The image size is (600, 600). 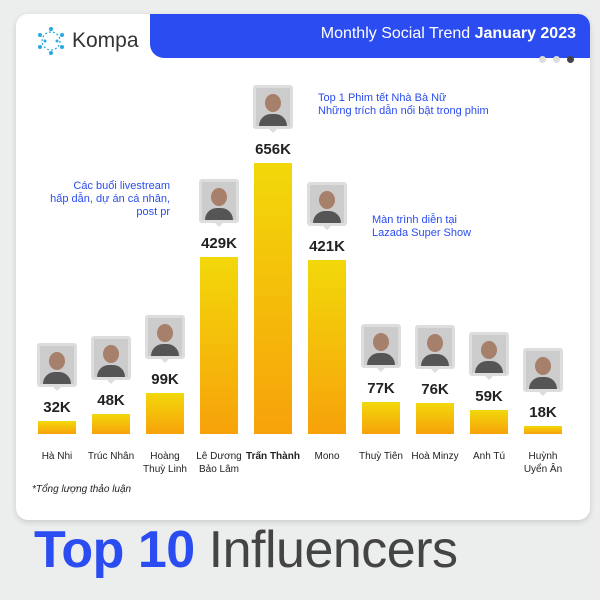 What do you see at coordinates (570, 59) in the screenshot?
I see `pager-dot-active` at bounding box center [570, 59].